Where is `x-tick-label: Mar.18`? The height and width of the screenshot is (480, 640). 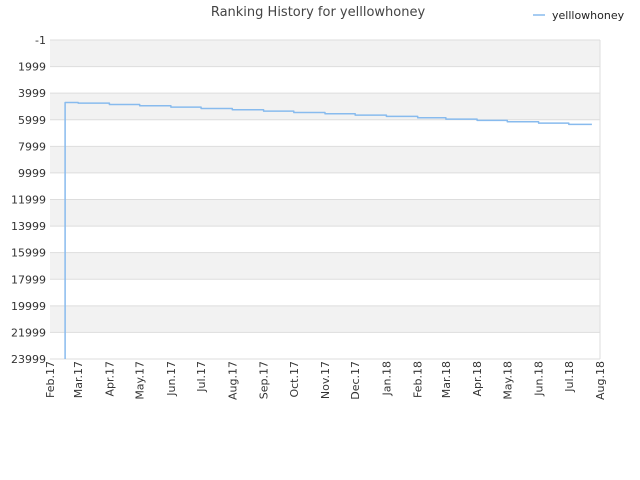
x-tick-label: Mar.18 is located at coordinates (446, 379).